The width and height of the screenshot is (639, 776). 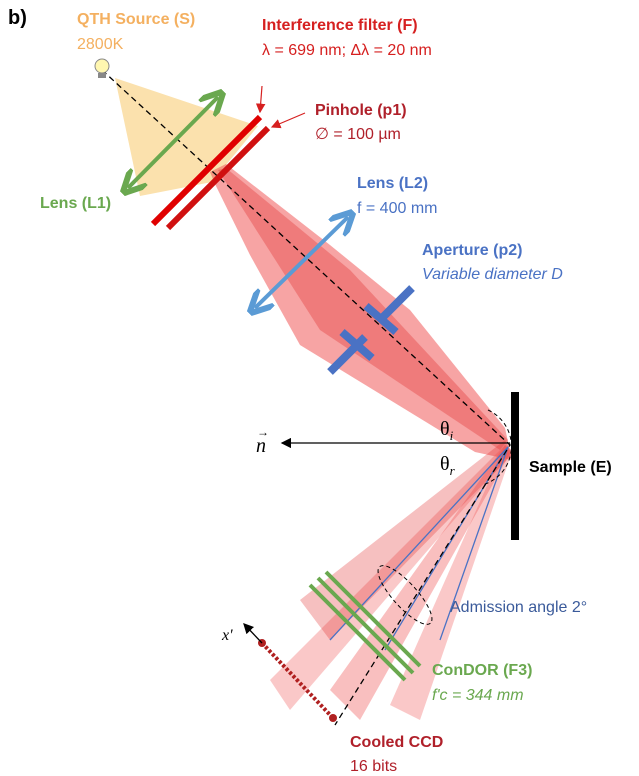 I want to click on angle-arc, so click(x=496, y=447).